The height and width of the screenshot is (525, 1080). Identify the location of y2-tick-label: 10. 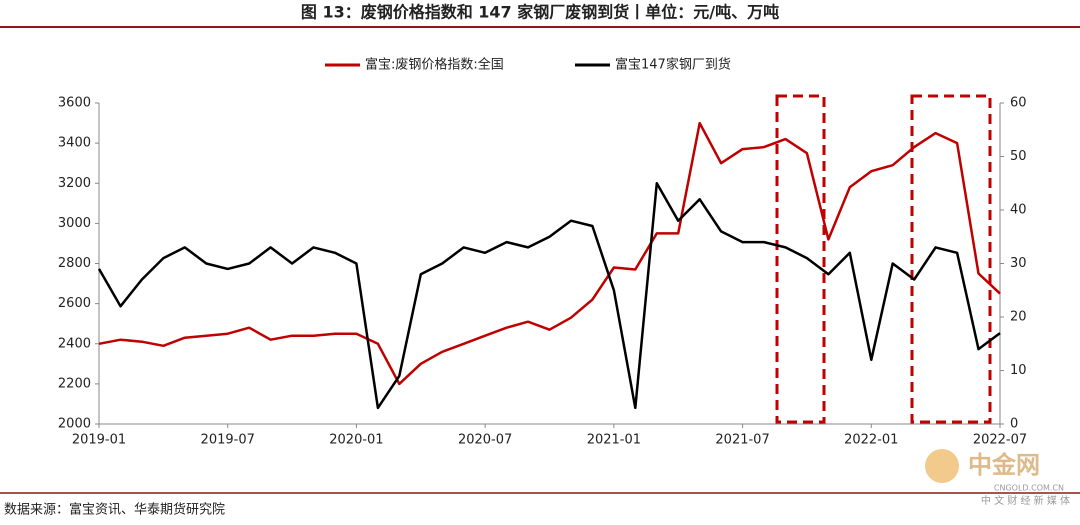
(1018, 370).